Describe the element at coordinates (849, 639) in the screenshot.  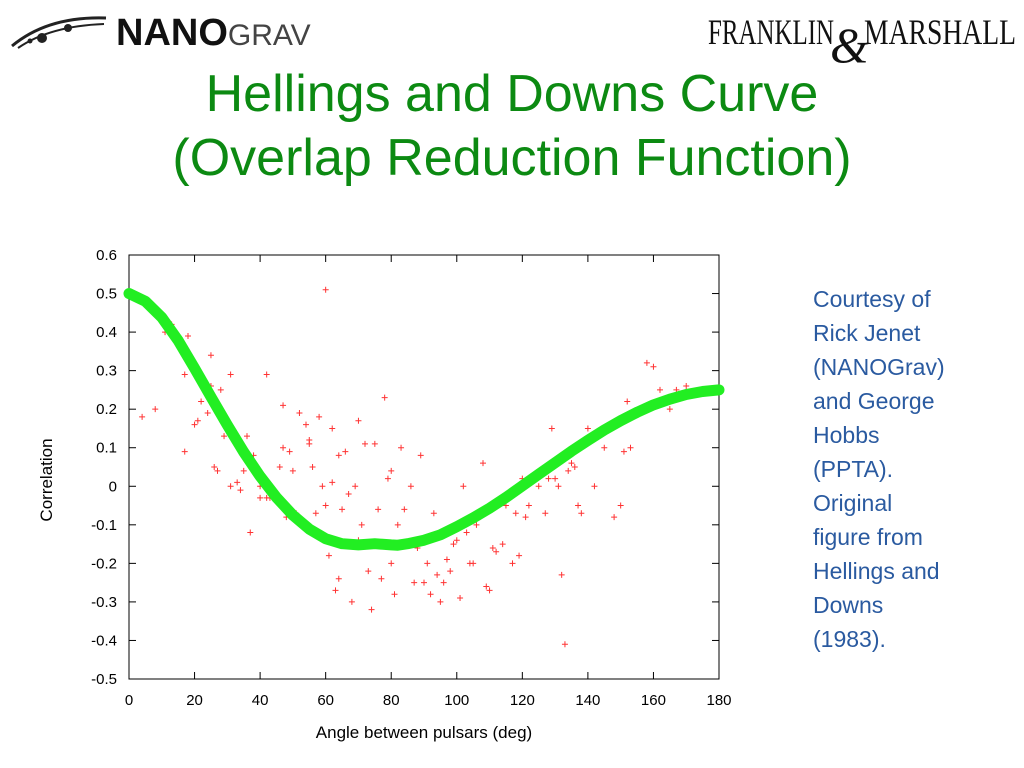
I see `caption-line: (1983).` at that location.